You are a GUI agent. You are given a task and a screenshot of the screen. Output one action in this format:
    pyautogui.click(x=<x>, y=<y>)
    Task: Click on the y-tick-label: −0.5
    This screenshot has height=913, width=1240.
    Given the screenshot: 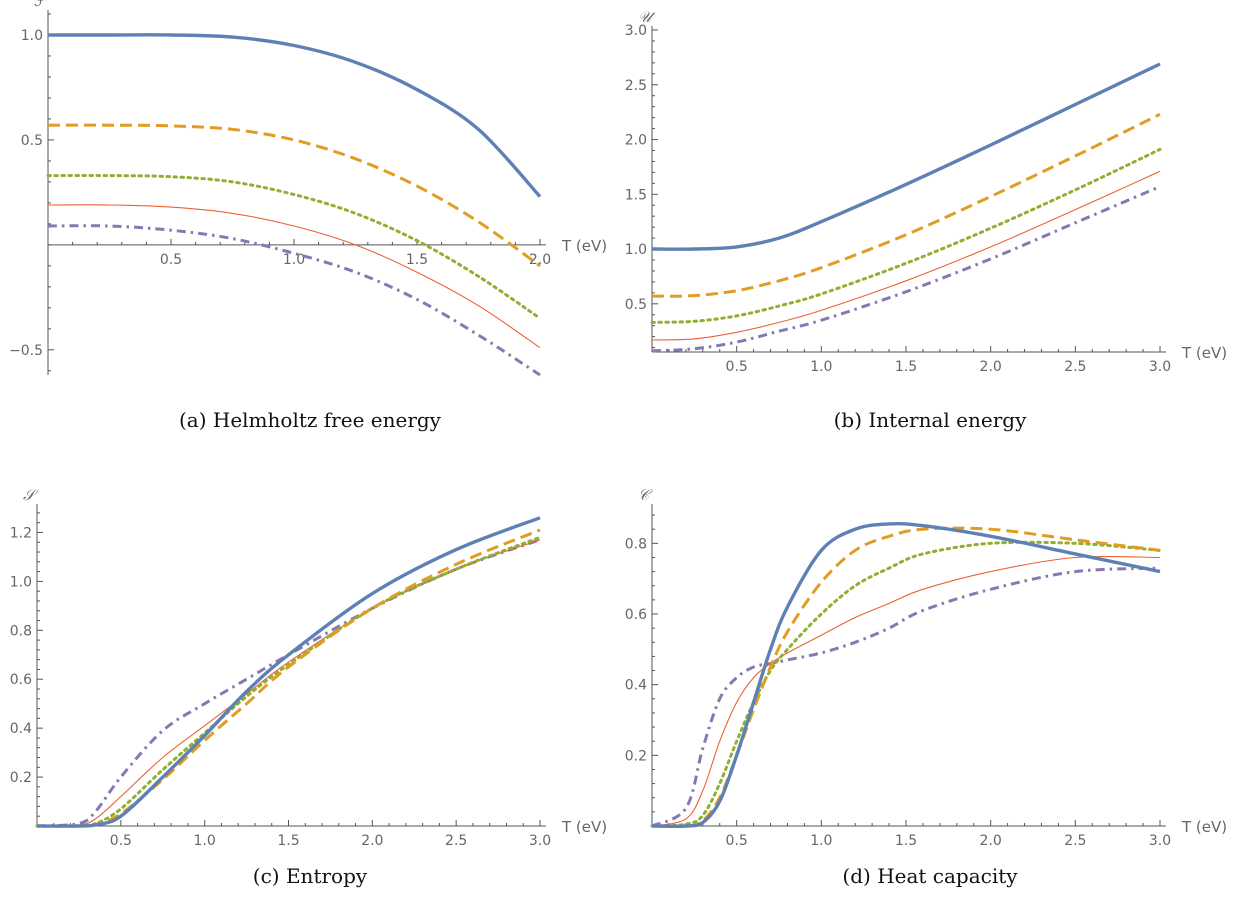 What is the action you would take?
    pyautogui.click(x=26, y=351)
    